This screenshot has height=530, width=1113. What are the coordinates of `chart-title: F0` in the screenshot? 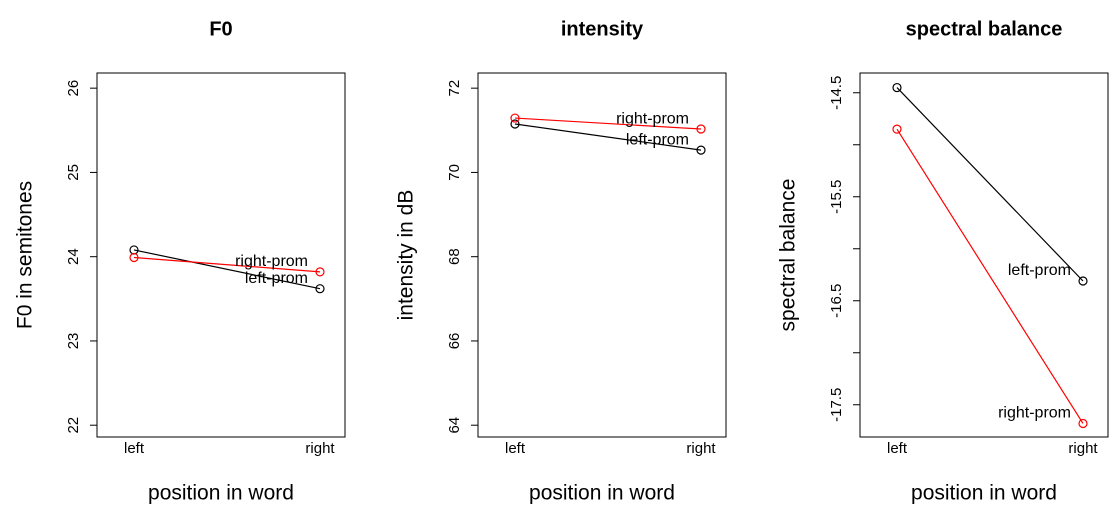 It's located at (220, 29).